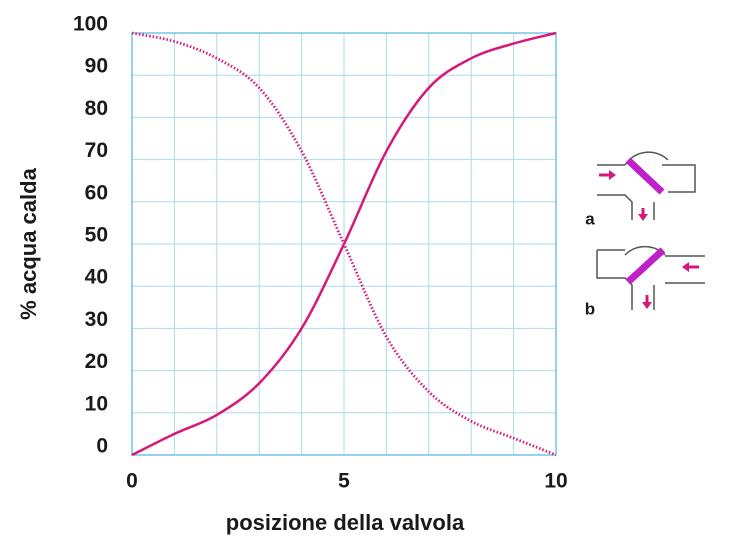 This screenshot has height=546, width=730. Describe the element at coordinates (345, 522) in the screenshot. I see `x-axis-label: posizione della valvola` at that location.